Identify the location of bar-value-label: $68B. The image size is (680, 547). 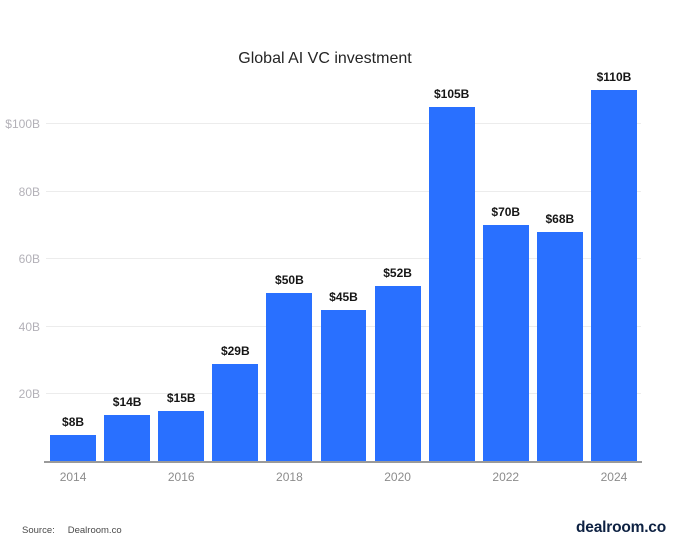
(560, 219).